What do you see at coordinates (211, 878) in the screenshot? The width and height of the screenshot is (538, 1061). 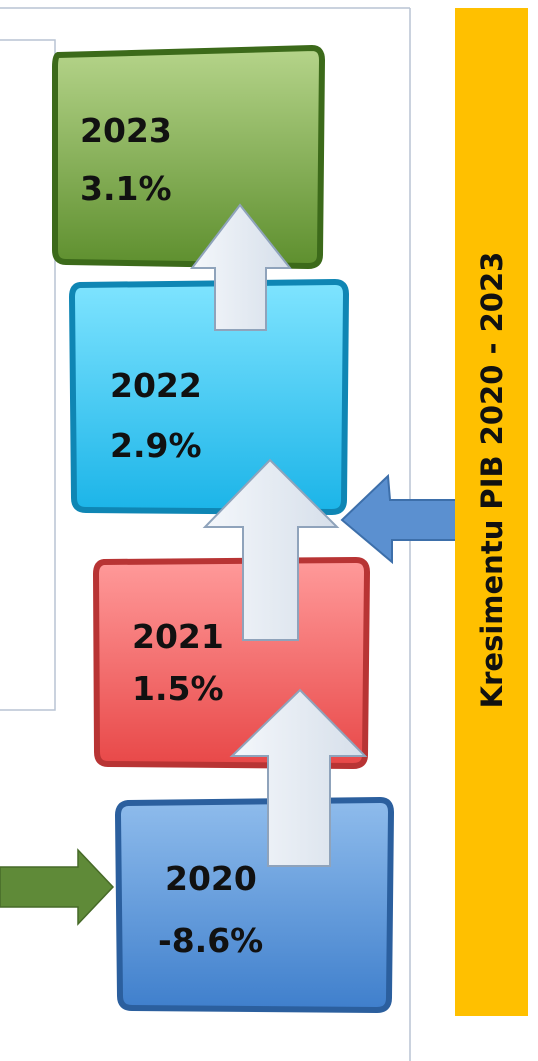 I see `year: 2020` at bounding box center [211, 878].